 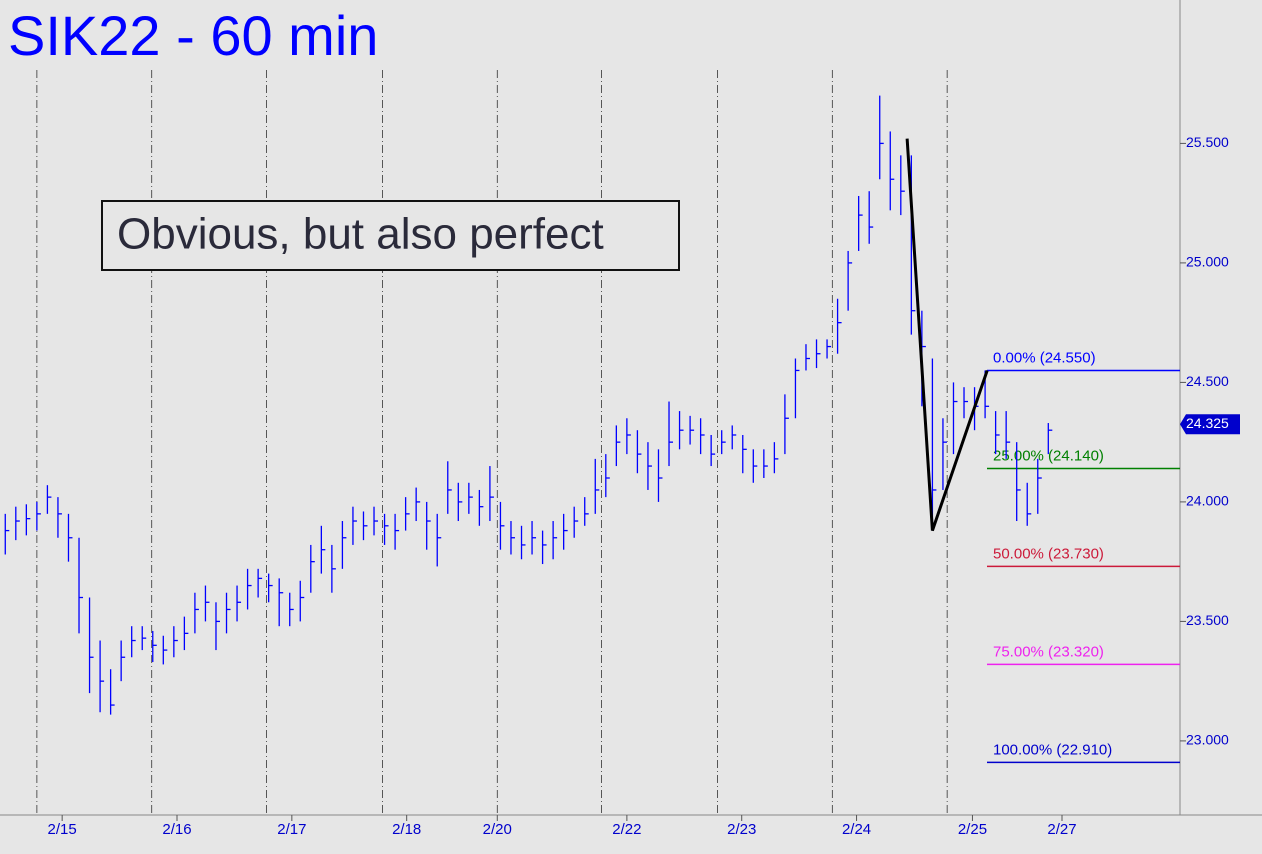 What do you see at coordinates (741, 829) in the screenshot?
I see `x-tick-label: 2/23` at bounding box center [741, 829].